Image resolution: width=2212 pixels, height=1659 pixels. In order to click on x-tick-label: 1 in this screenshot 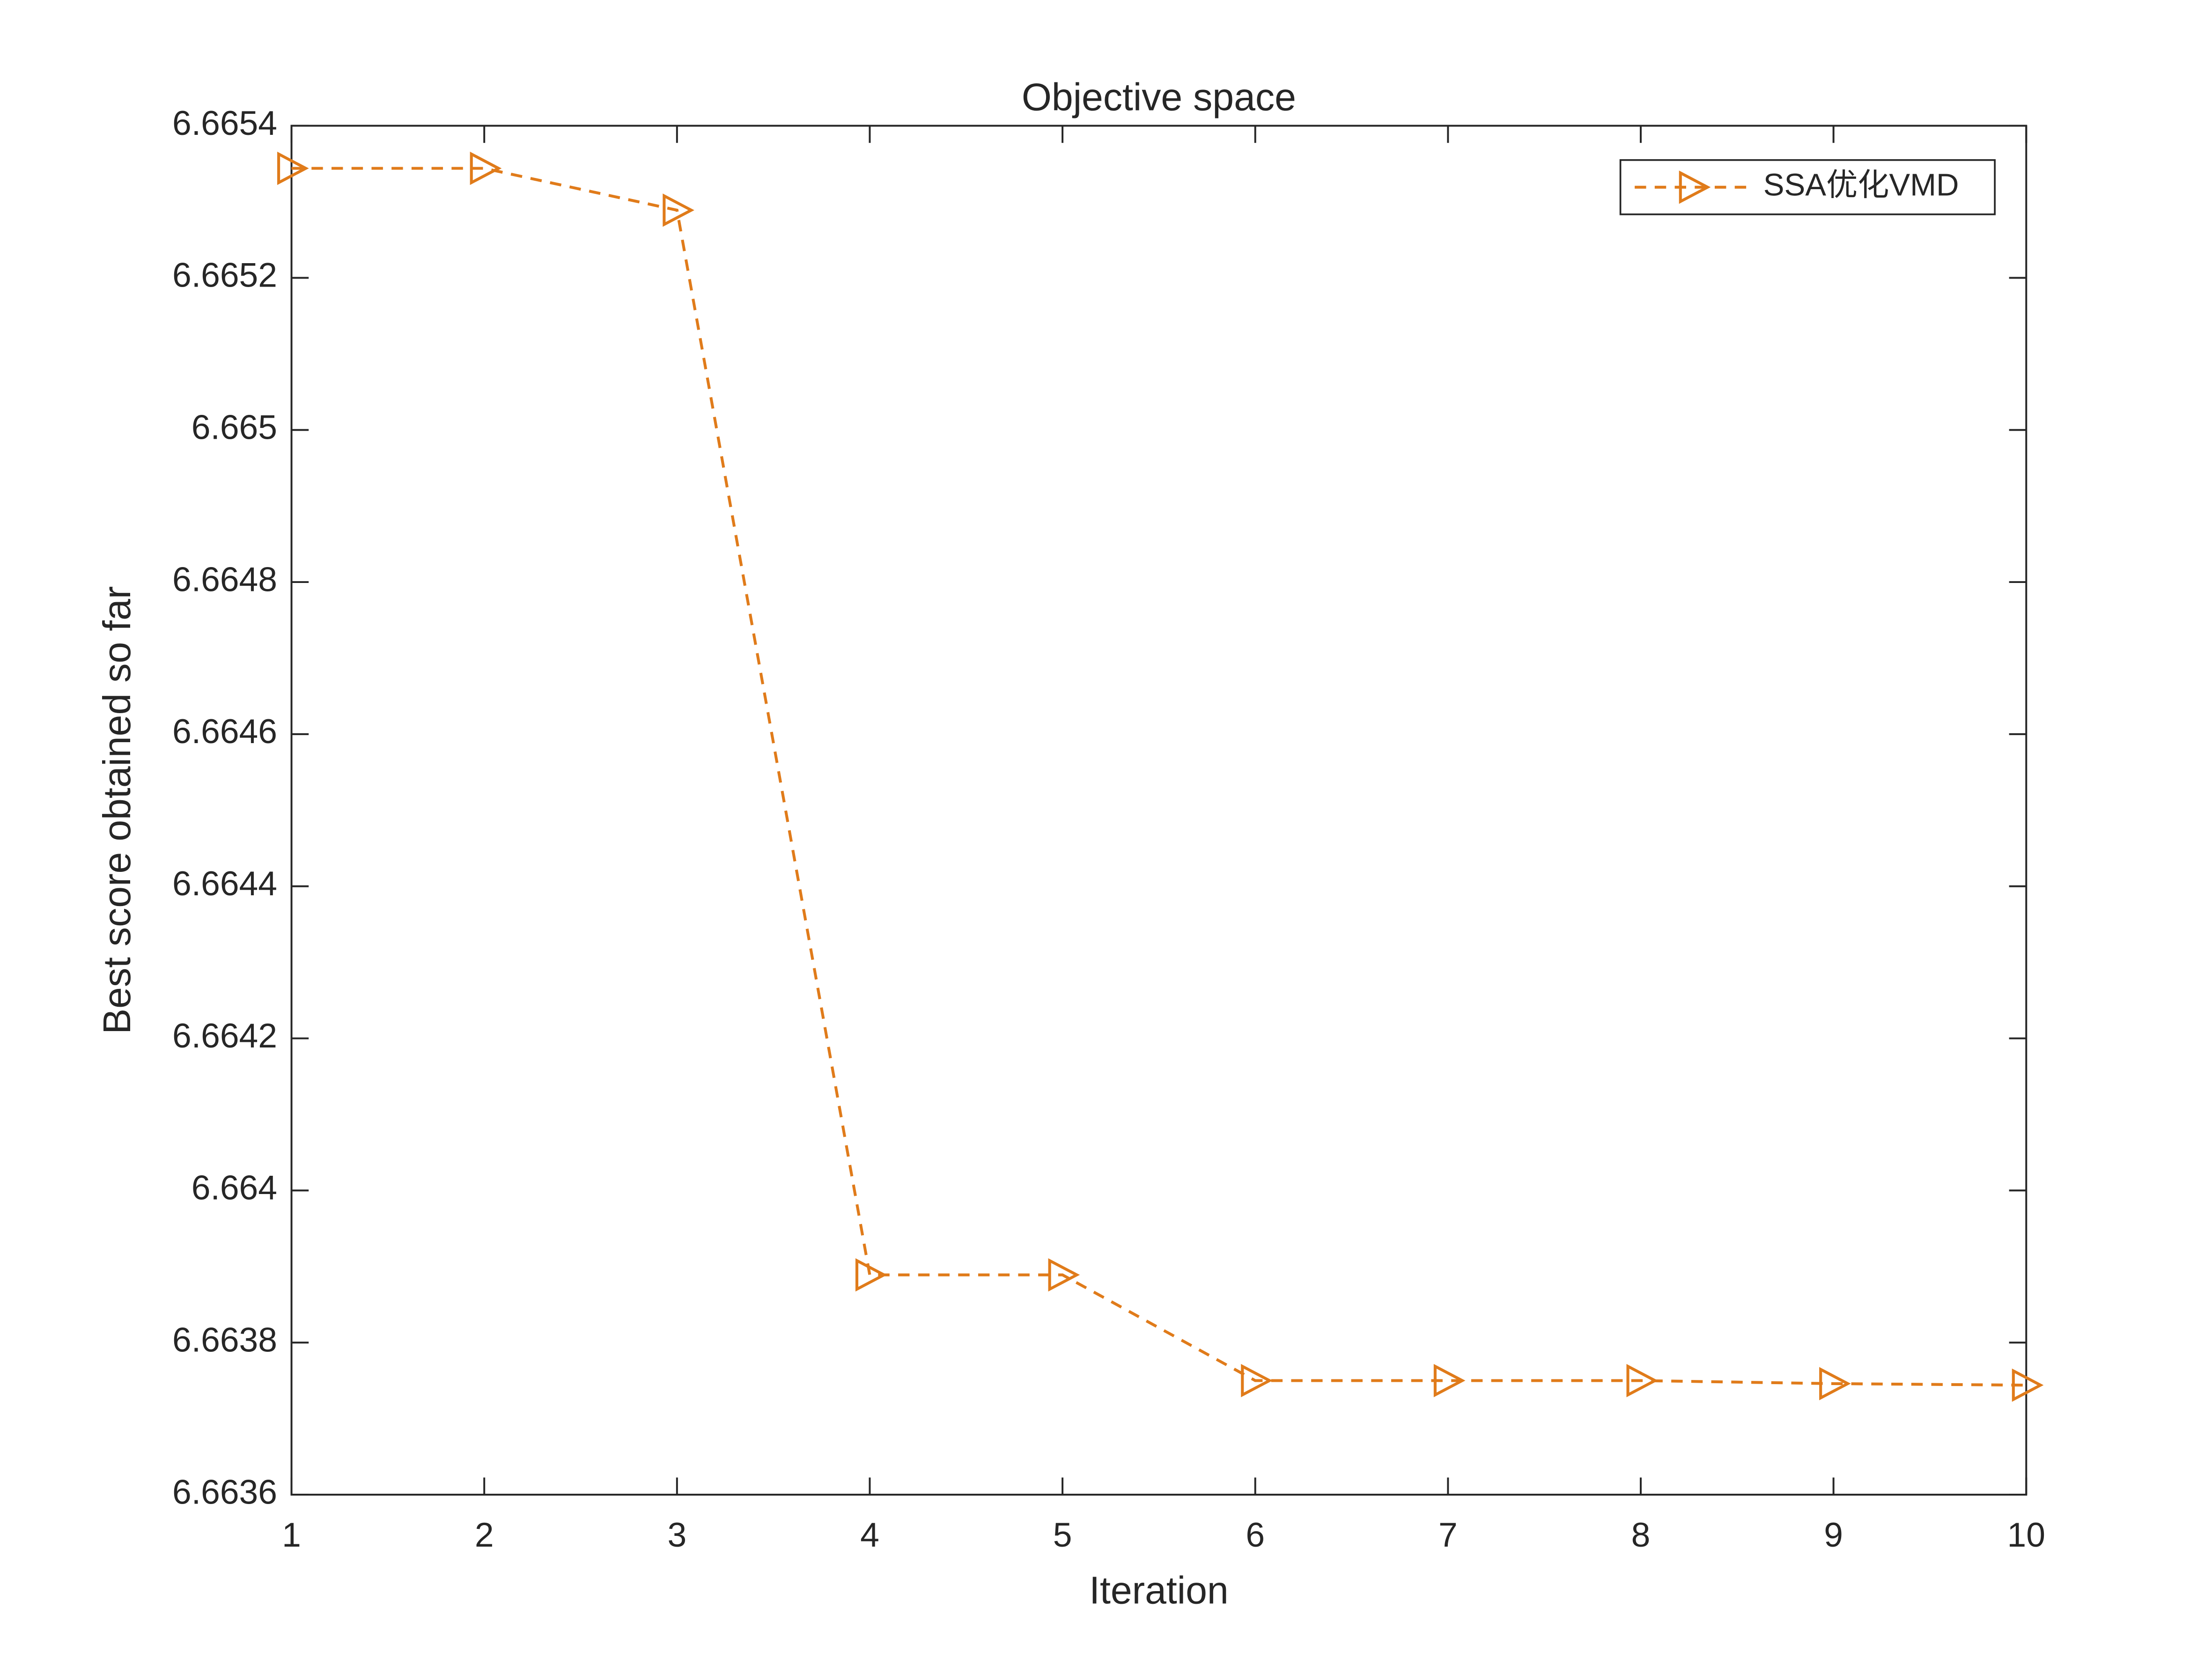, I will do `click(291, 1535)`.